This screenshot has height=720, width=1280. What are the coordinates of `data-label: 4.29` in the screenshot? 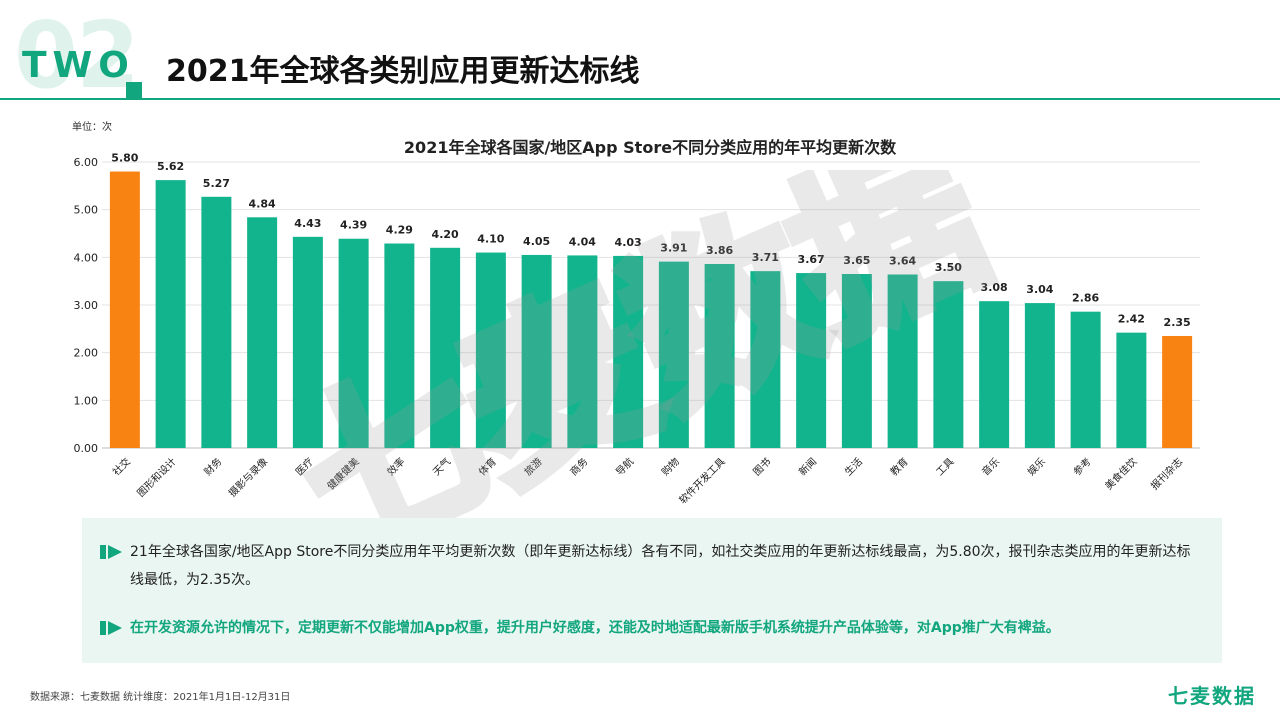 It's located at (399, 230).